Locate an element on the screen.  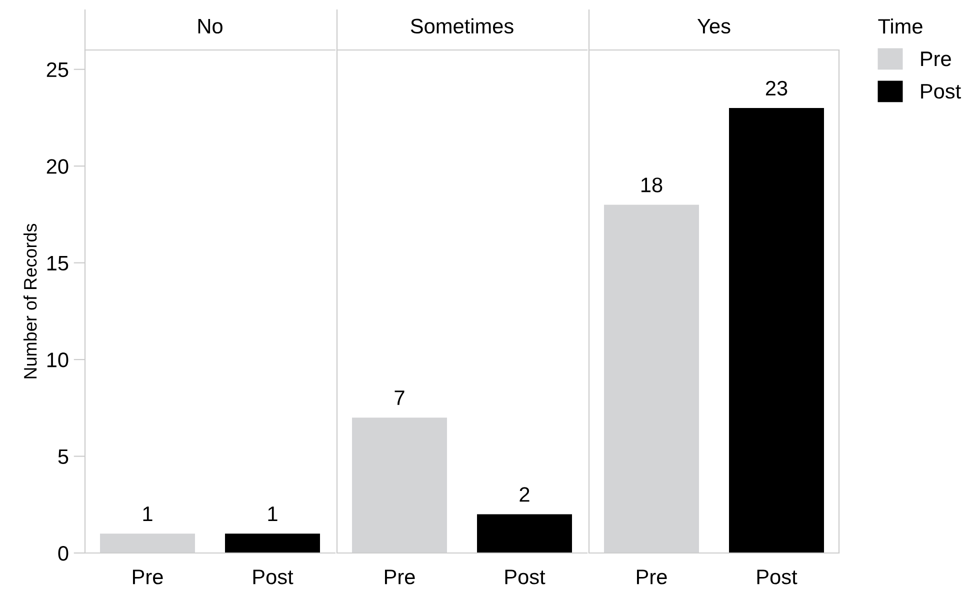
y-tick-label: 25 is located at coordinates (57, 70).